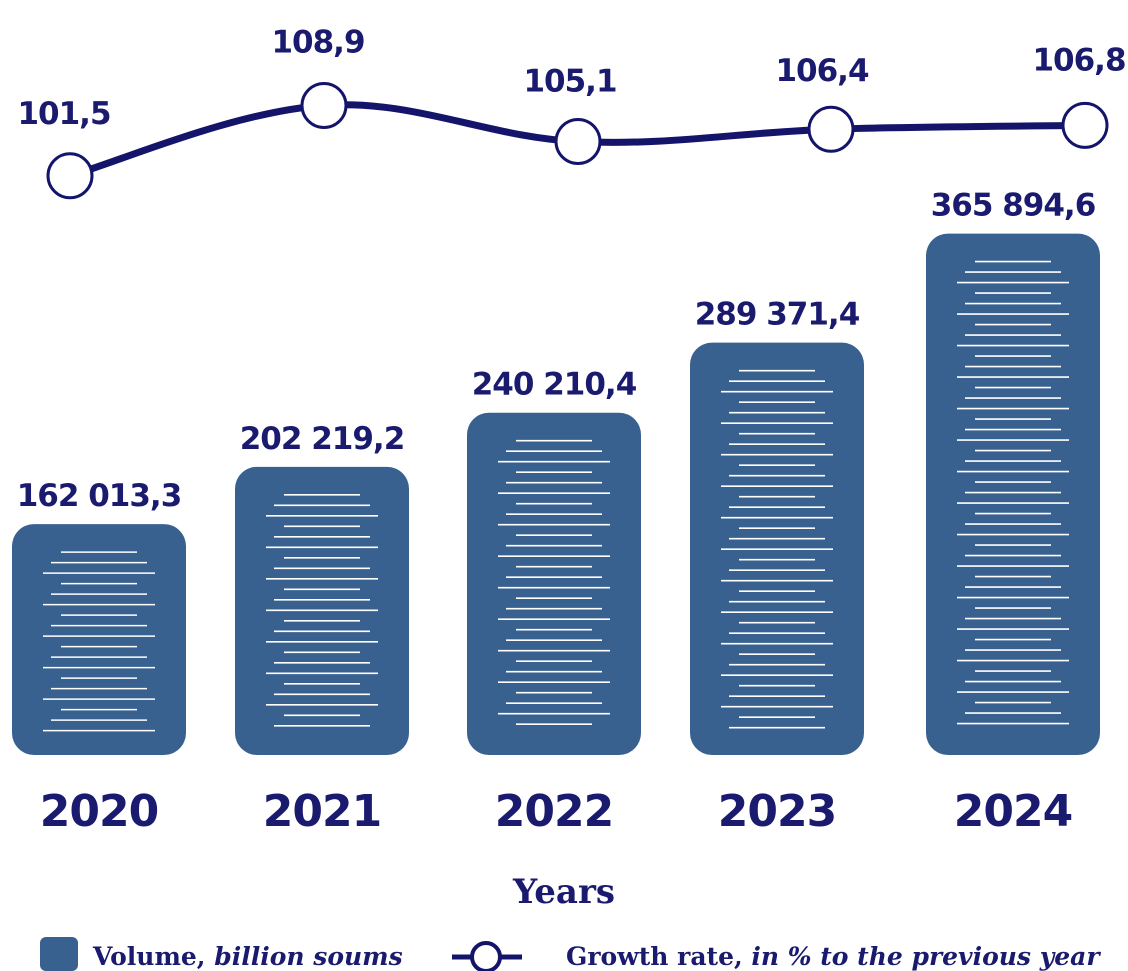 The image size is (1128, 971). What do you see at coordinates (569, 82) in the screenshot?
I see `growth-value-label: 105,1` at bounding box center [569, 82].